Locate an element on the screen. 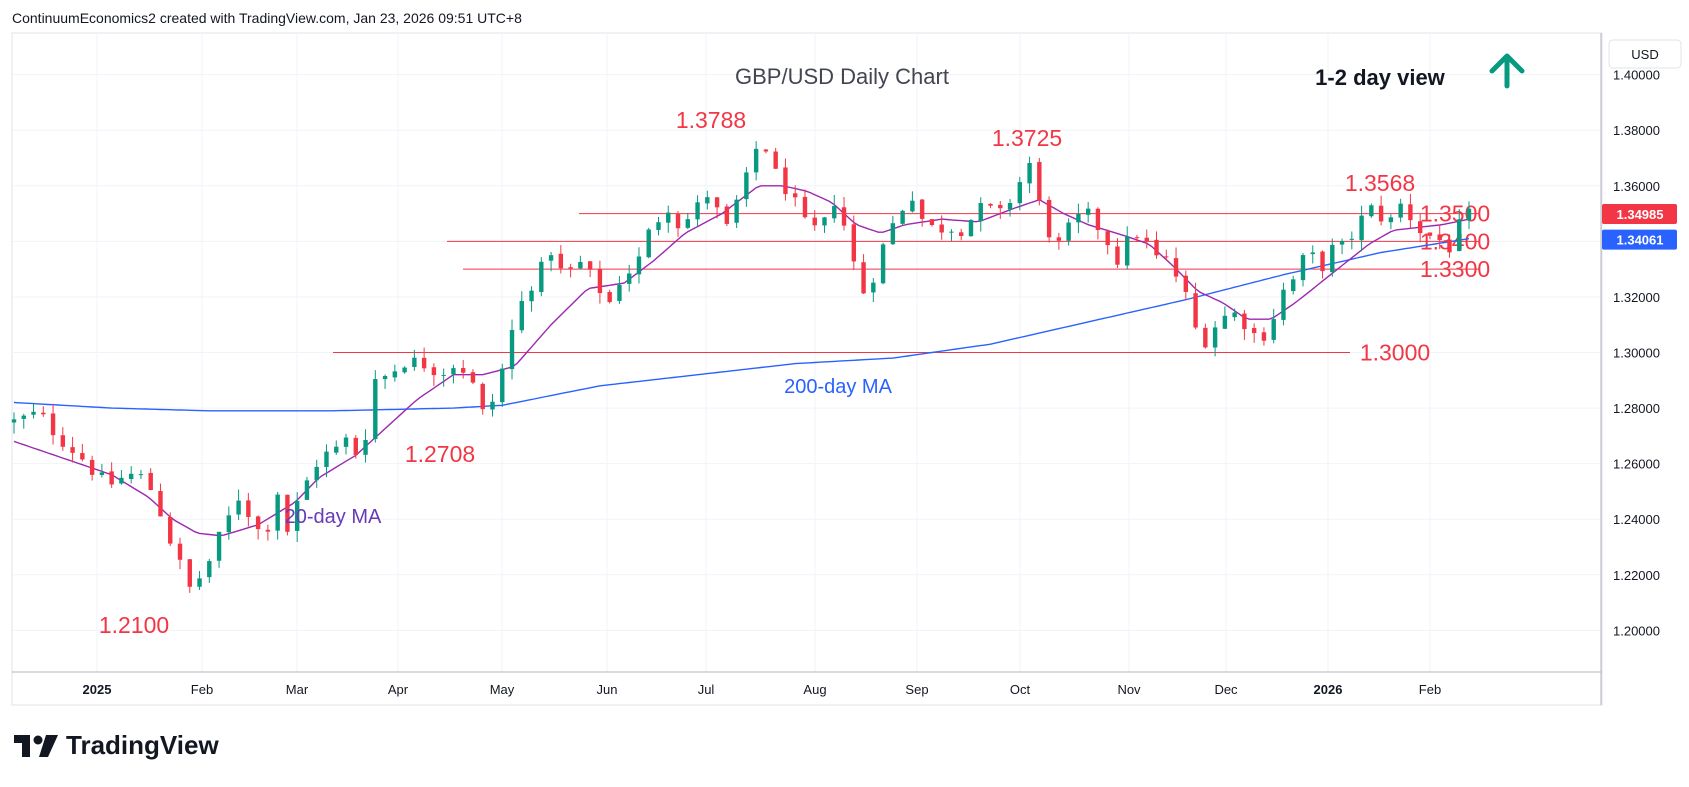  price-tag-label: 1.34061 is located at coordinates (1640, 240).